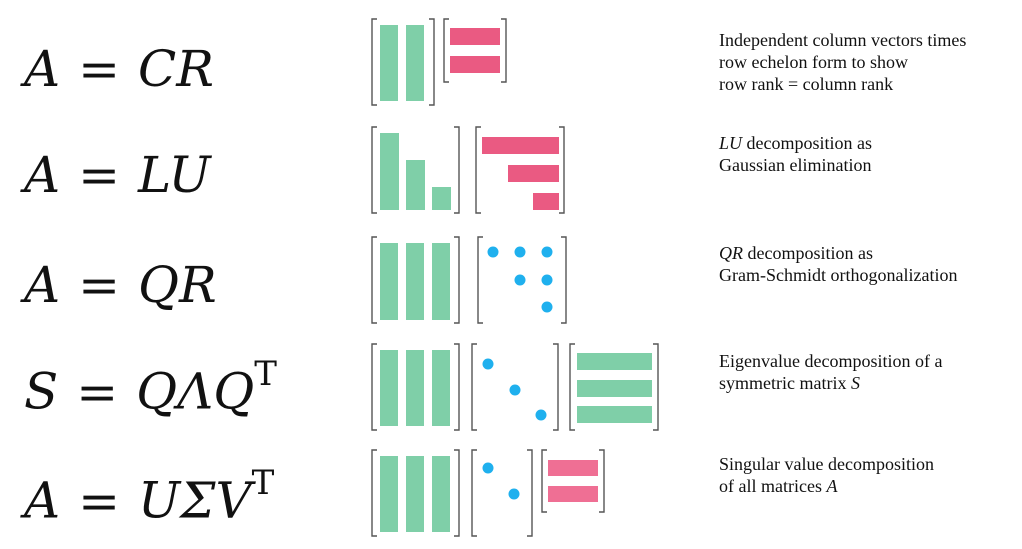  Describe the element at coordinates (869, 486) in the screenshot. I see `description-line: of all matrices A` at that location.